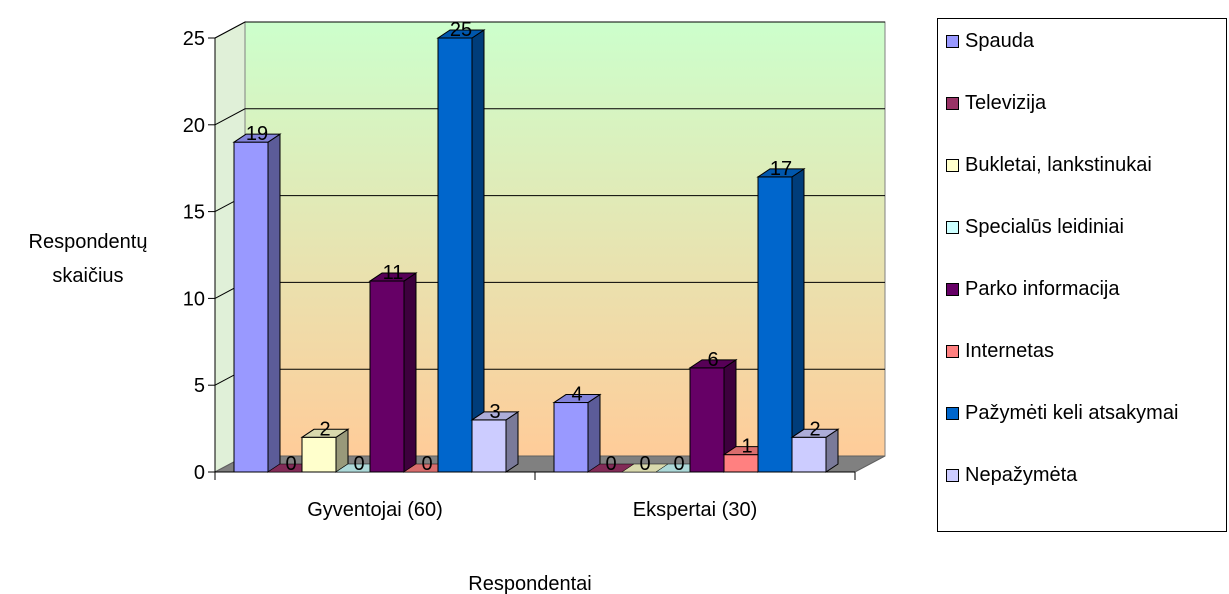 Image resolution: width=1229 pixels, height=594 pixels. I want to click on y-axis-title: Respondentų skaičius, so click(88, 259).